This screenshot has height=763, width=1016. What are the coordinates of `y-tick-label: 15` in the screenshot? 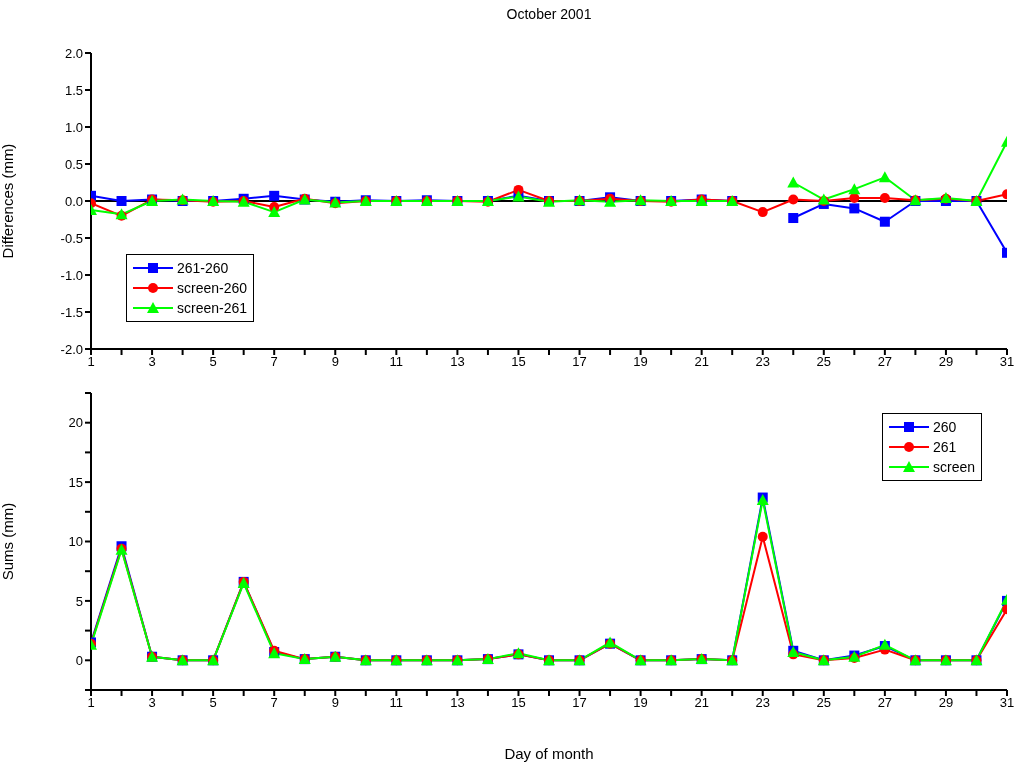 It's located at (75, 482).